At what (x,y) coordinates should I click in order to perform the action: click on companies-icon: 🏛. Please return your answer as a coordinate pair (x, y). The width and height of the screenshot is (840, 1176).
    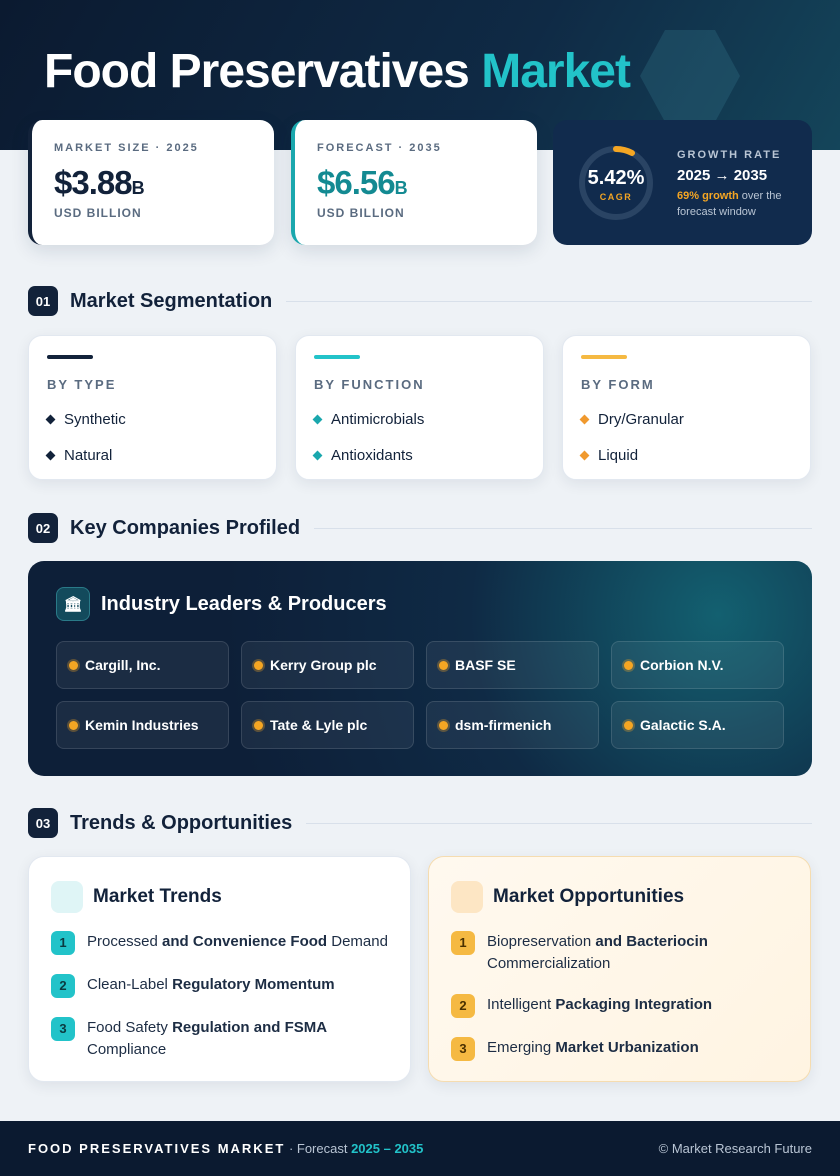
    Looking at the image, I should click on (73, 604).